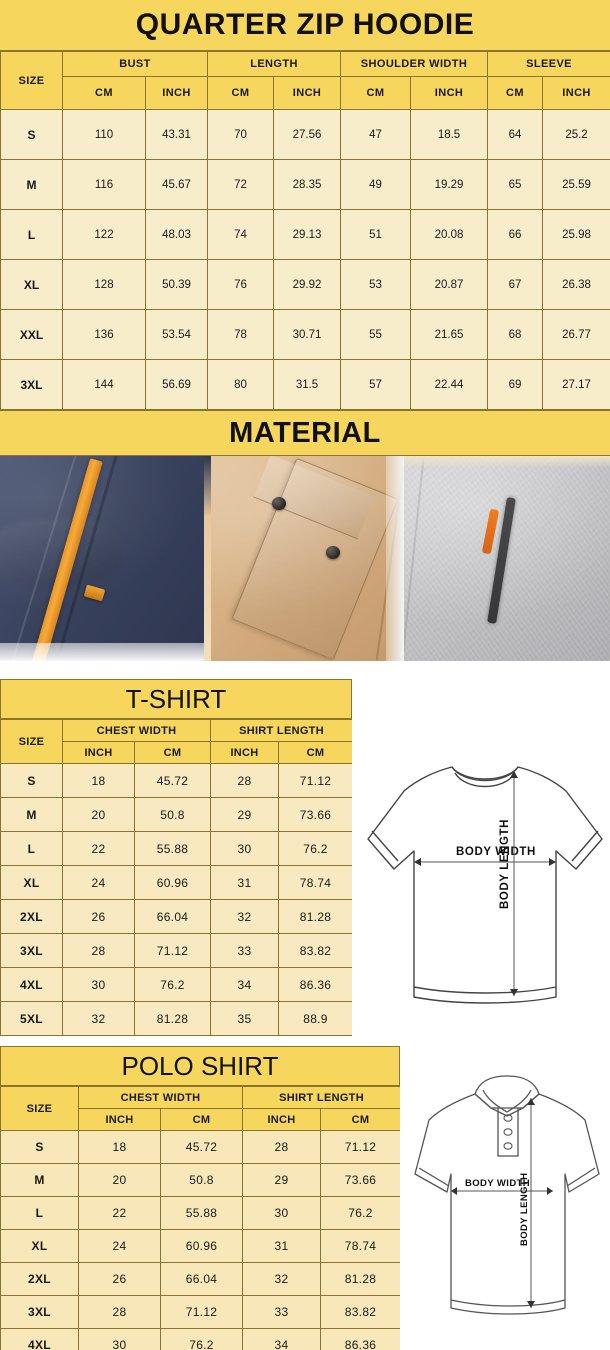  I want to click on cell-bust-inch: 48.03, so click(176, 234).